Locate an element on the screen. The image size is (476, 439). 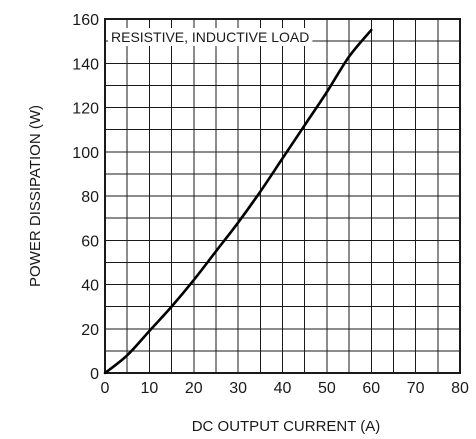
y-tick-label: 140 is located at coordinates (85, 64).